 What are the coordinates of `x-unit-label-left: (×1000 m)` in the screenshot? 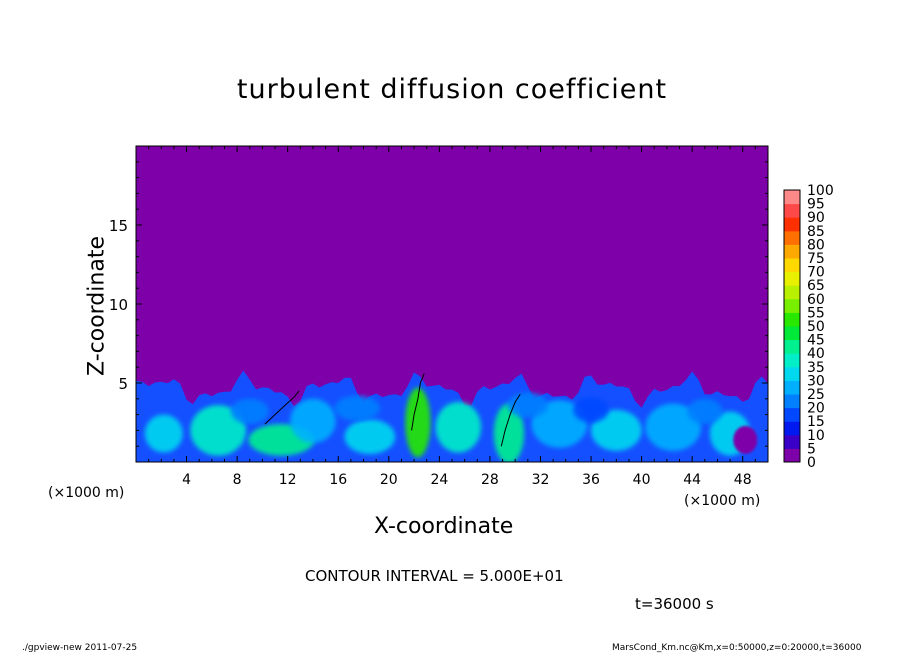 It's located at (86, 493).